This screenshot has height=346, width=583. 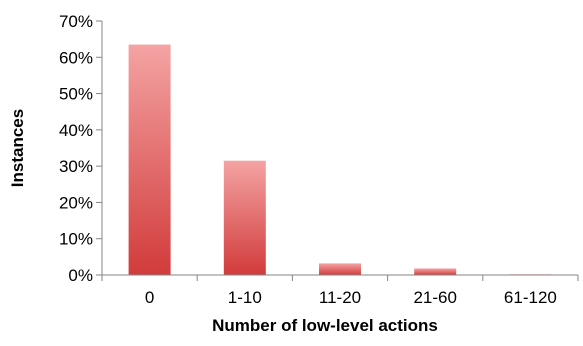 What do you see at coordinates (325, 325) in the screenshot?
I see `x-axis-title: Number of low-level actions` at bounding box center [325, 325].